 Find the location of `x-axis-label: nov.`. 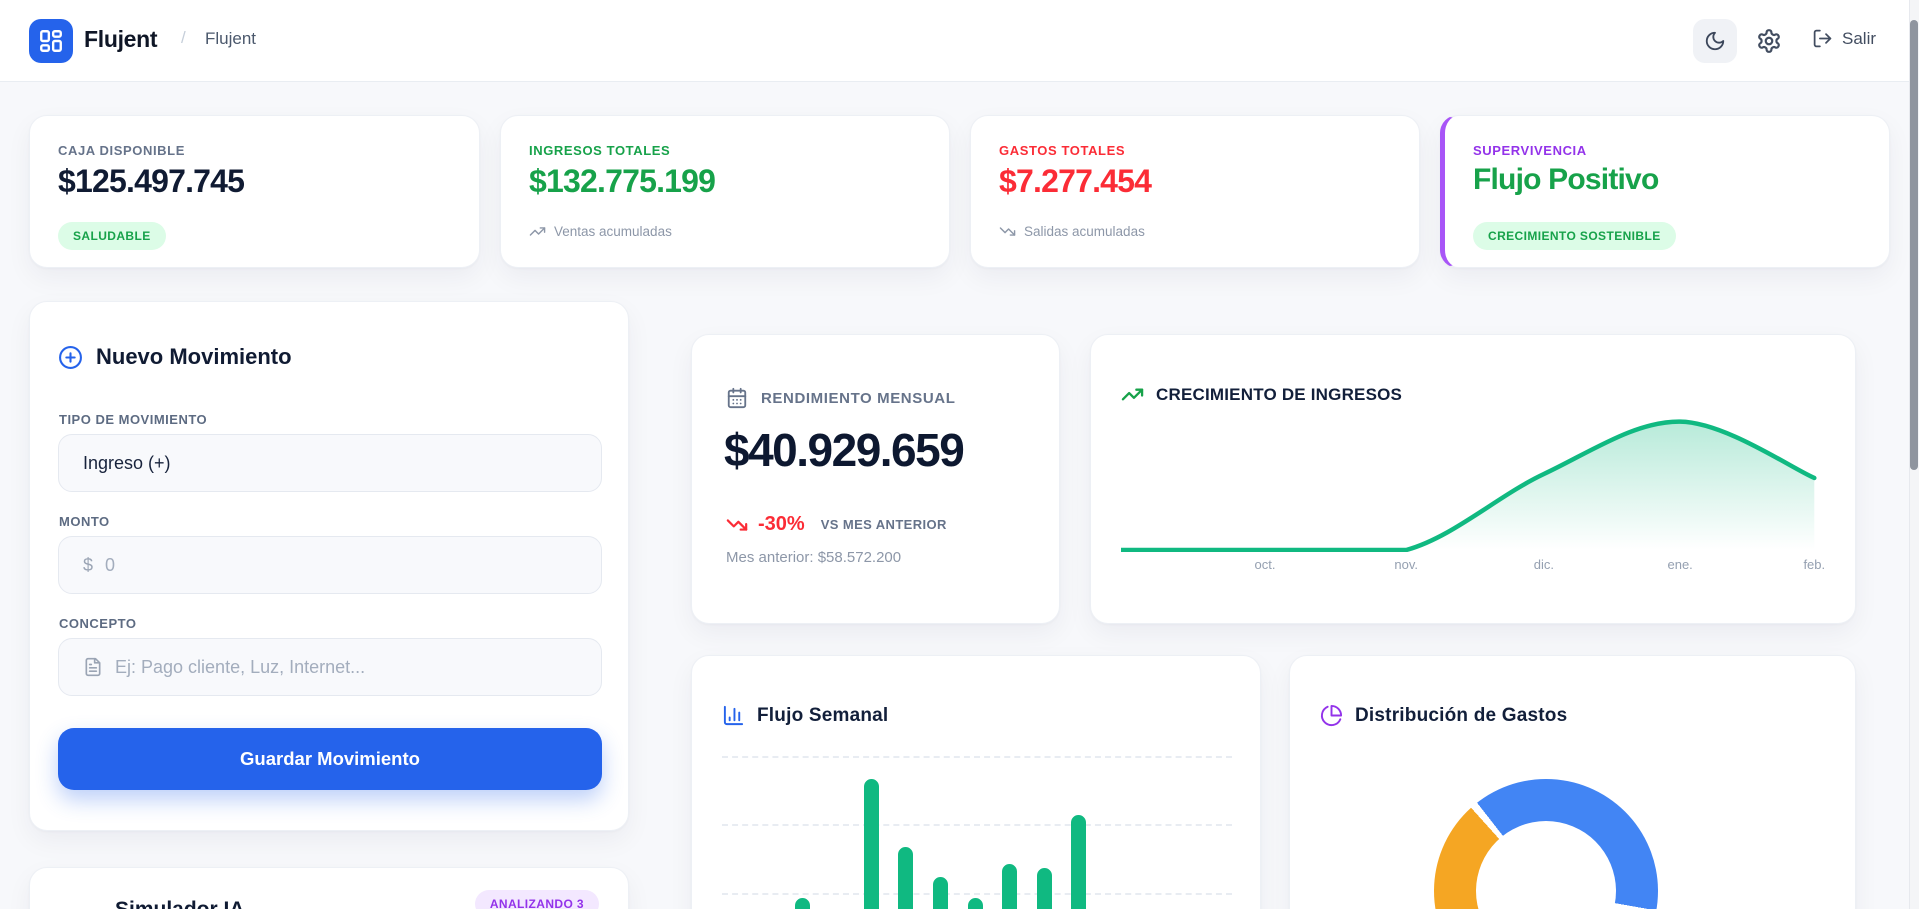

x-axis-label: nov. is located at coordinates (1406, 564).